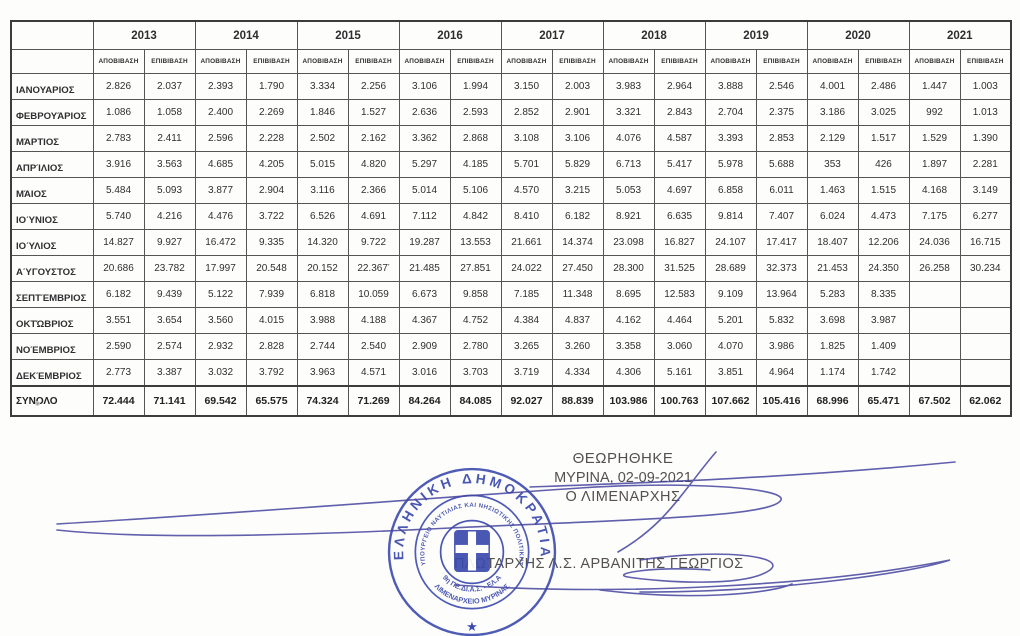 This screenshot has height=636, width=1020. Describe the element at coordinates (883, 242) in the screenshot. I see `value-cell: 12.206` at that location.